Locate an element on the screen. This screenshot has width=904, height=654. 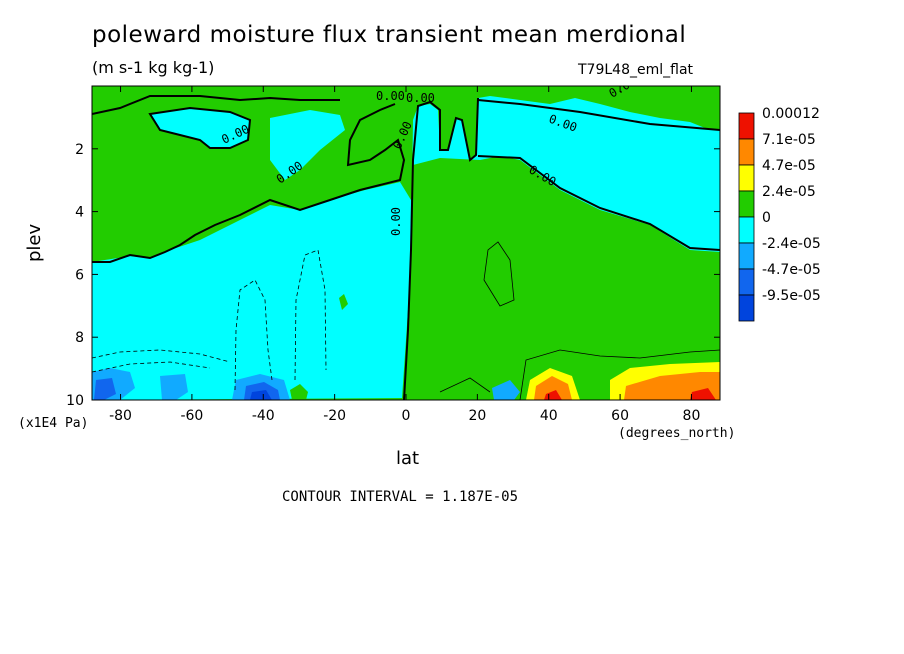
y-tick-label: 4 is located at coordinates (79, 213).